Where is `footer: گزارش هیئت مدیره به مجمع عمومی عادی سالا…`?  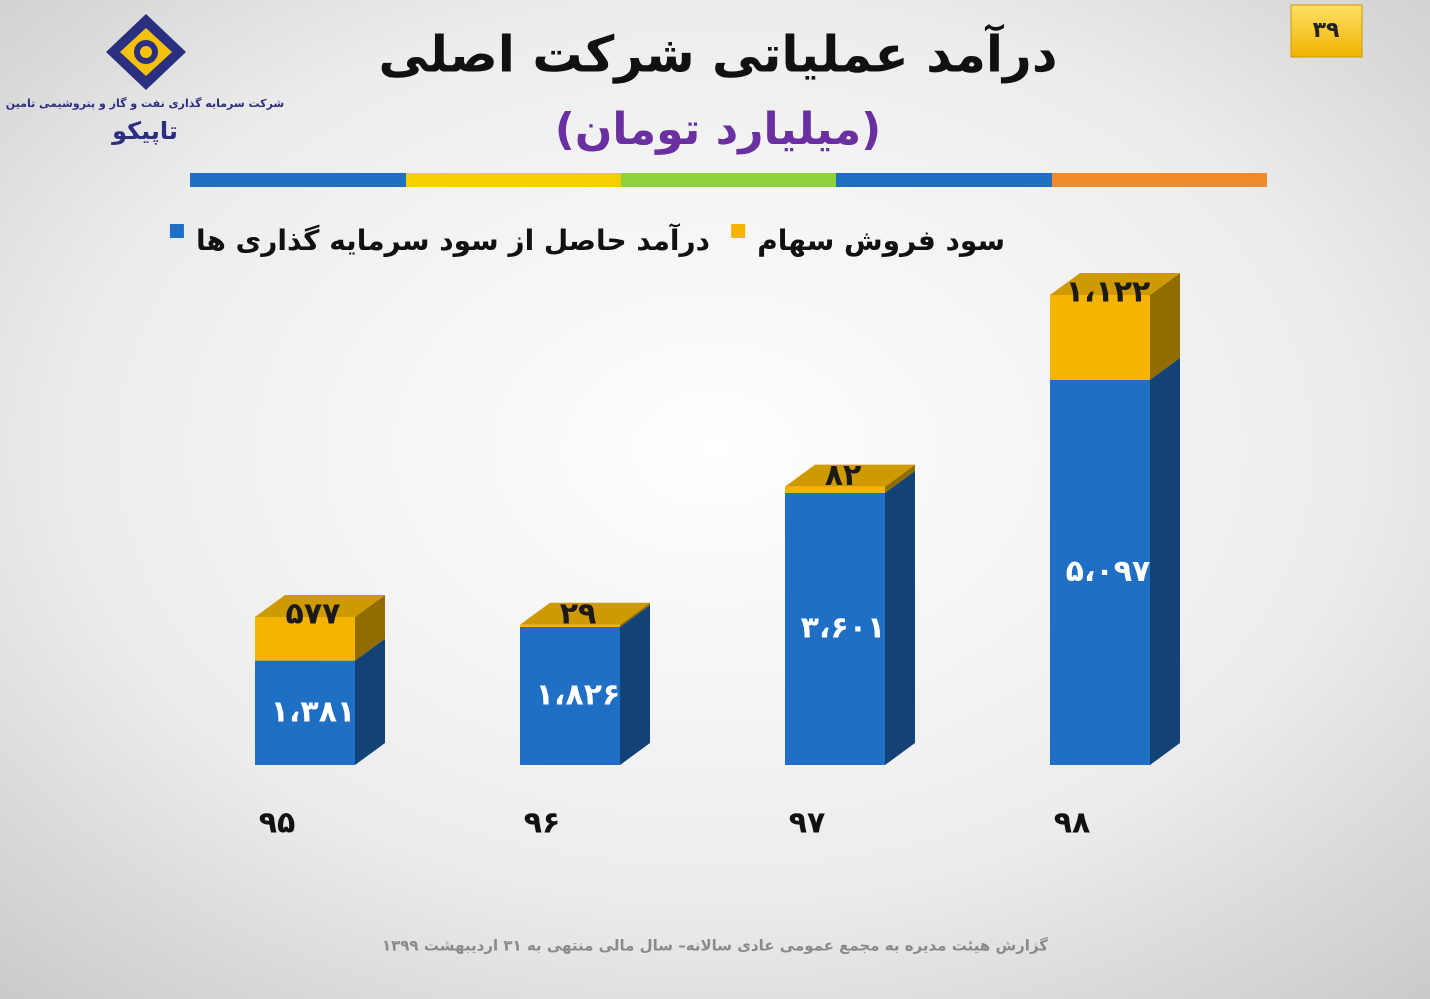
footer: گزارش هیئت مدیره به مجمع عمومی عادی سالا… is located at coordinates (715, 946).